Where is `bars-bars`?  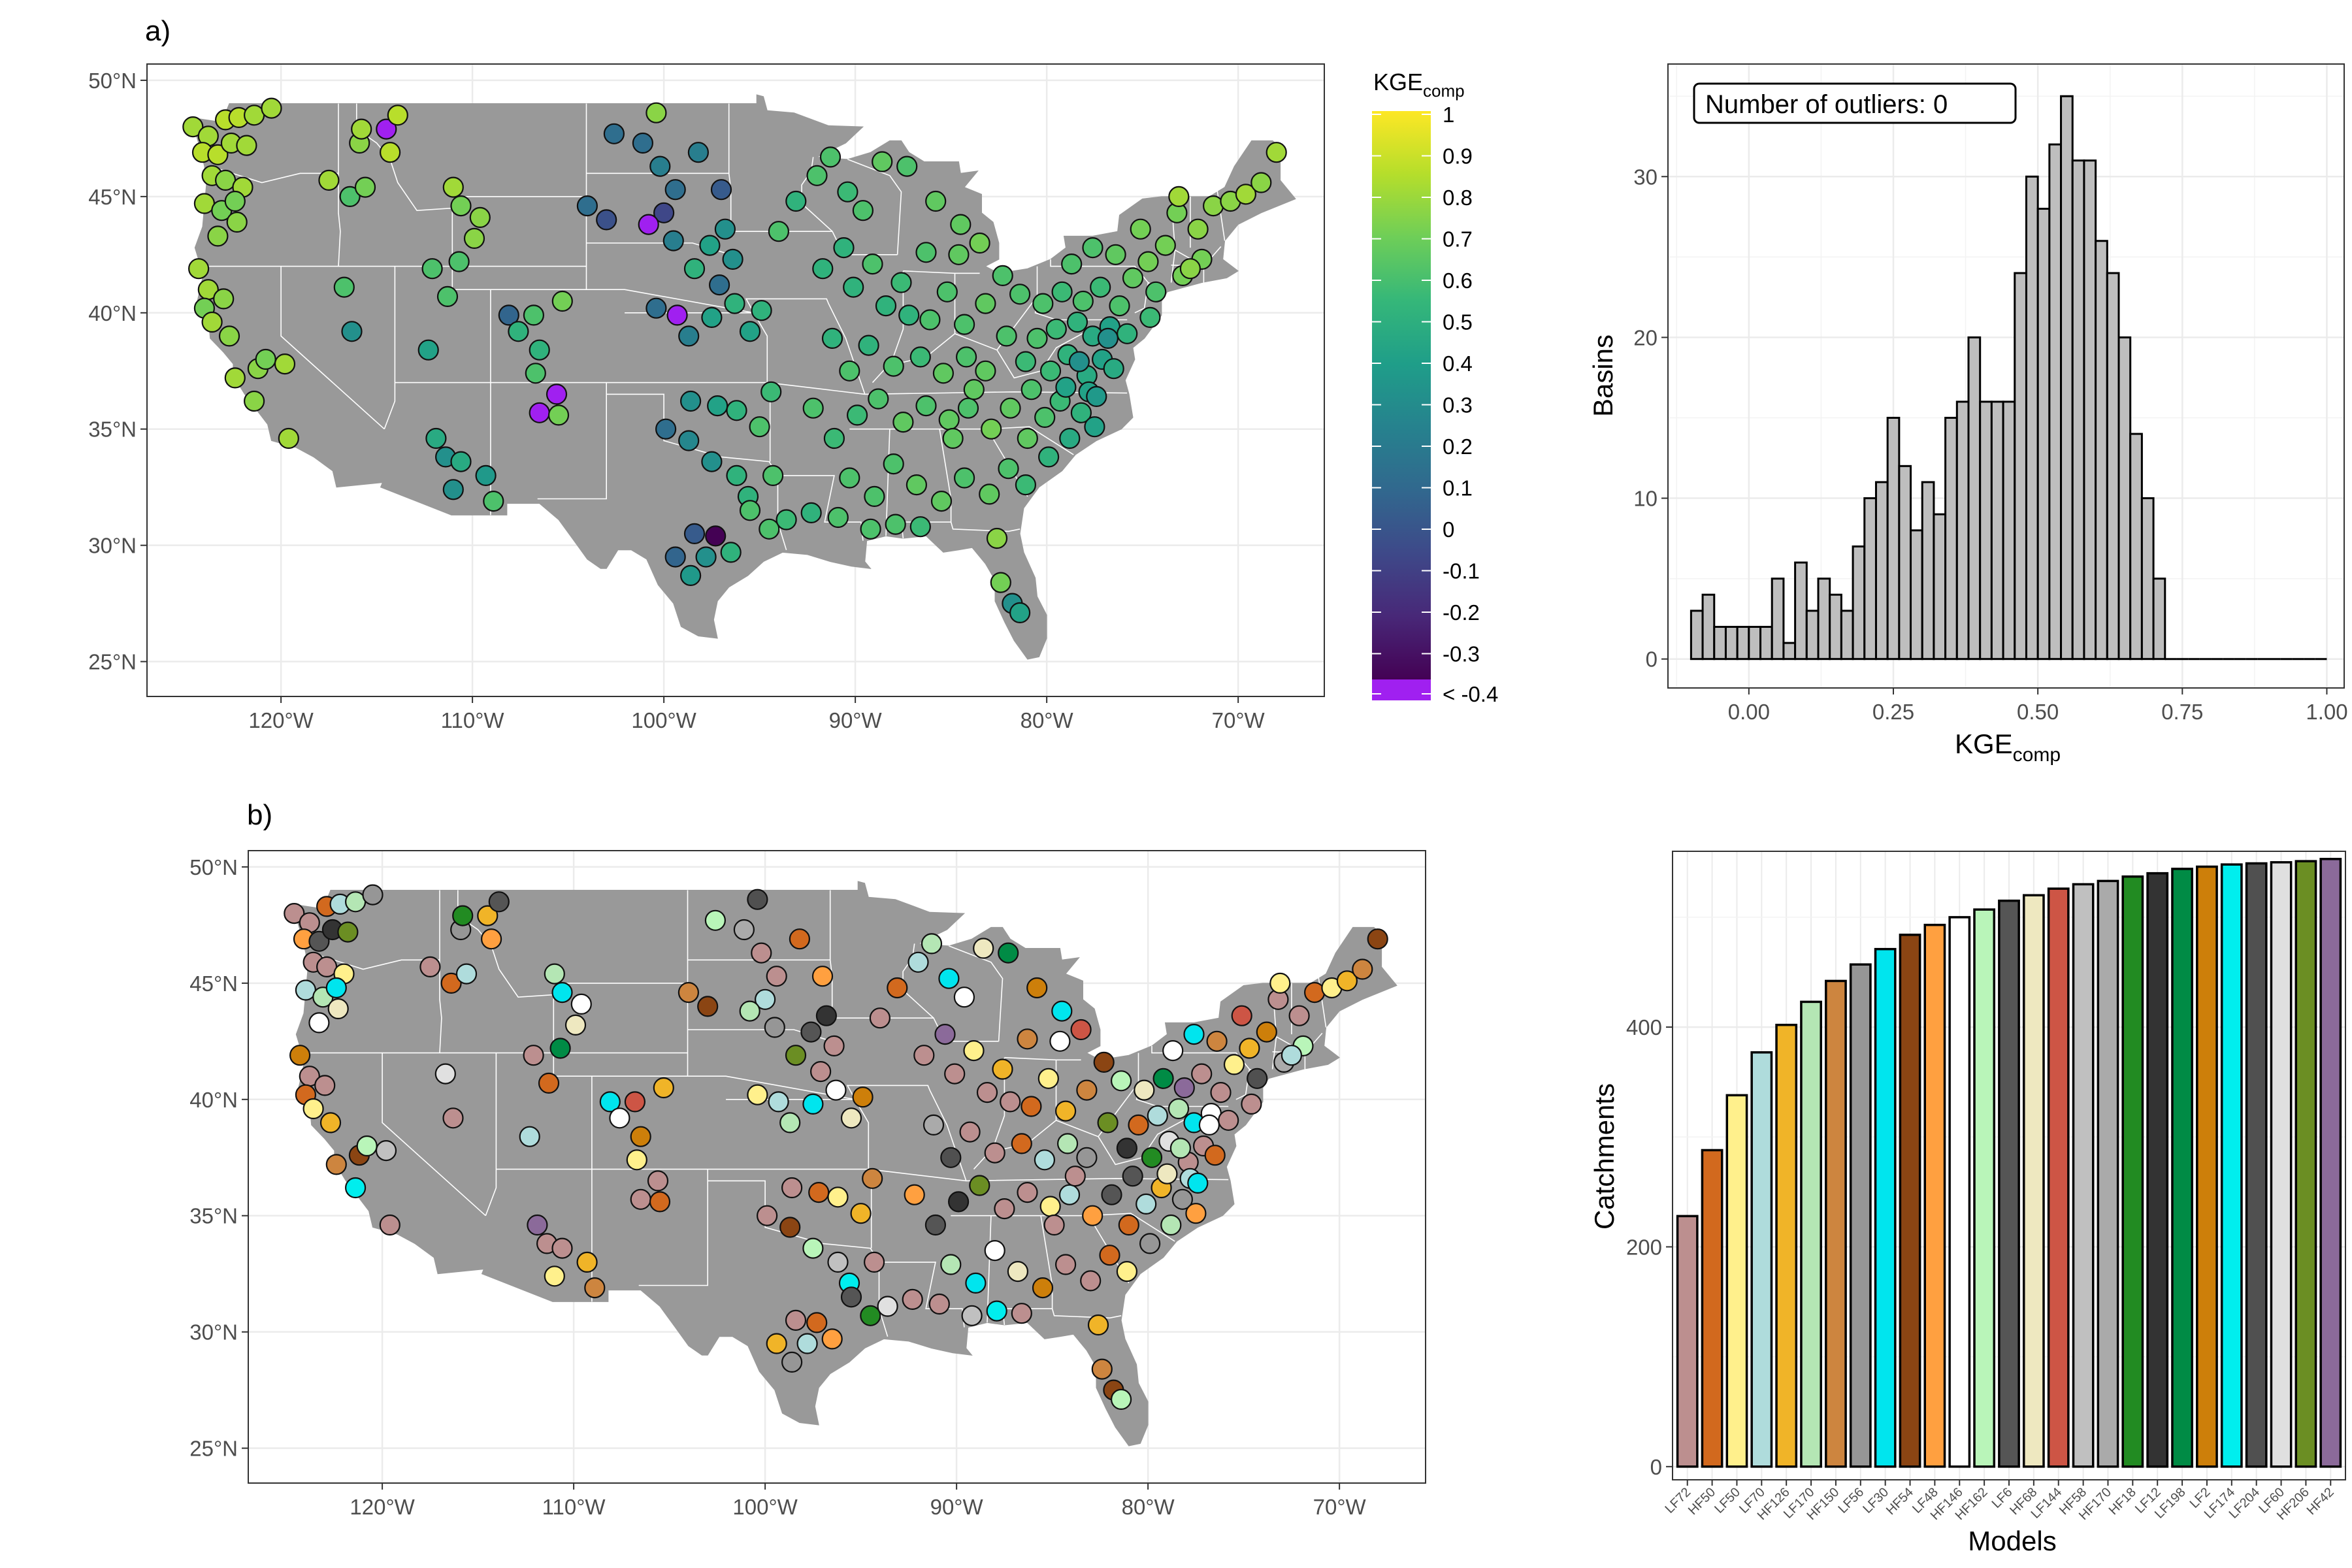 bars-bars is located at coordinates (2009, 1163).